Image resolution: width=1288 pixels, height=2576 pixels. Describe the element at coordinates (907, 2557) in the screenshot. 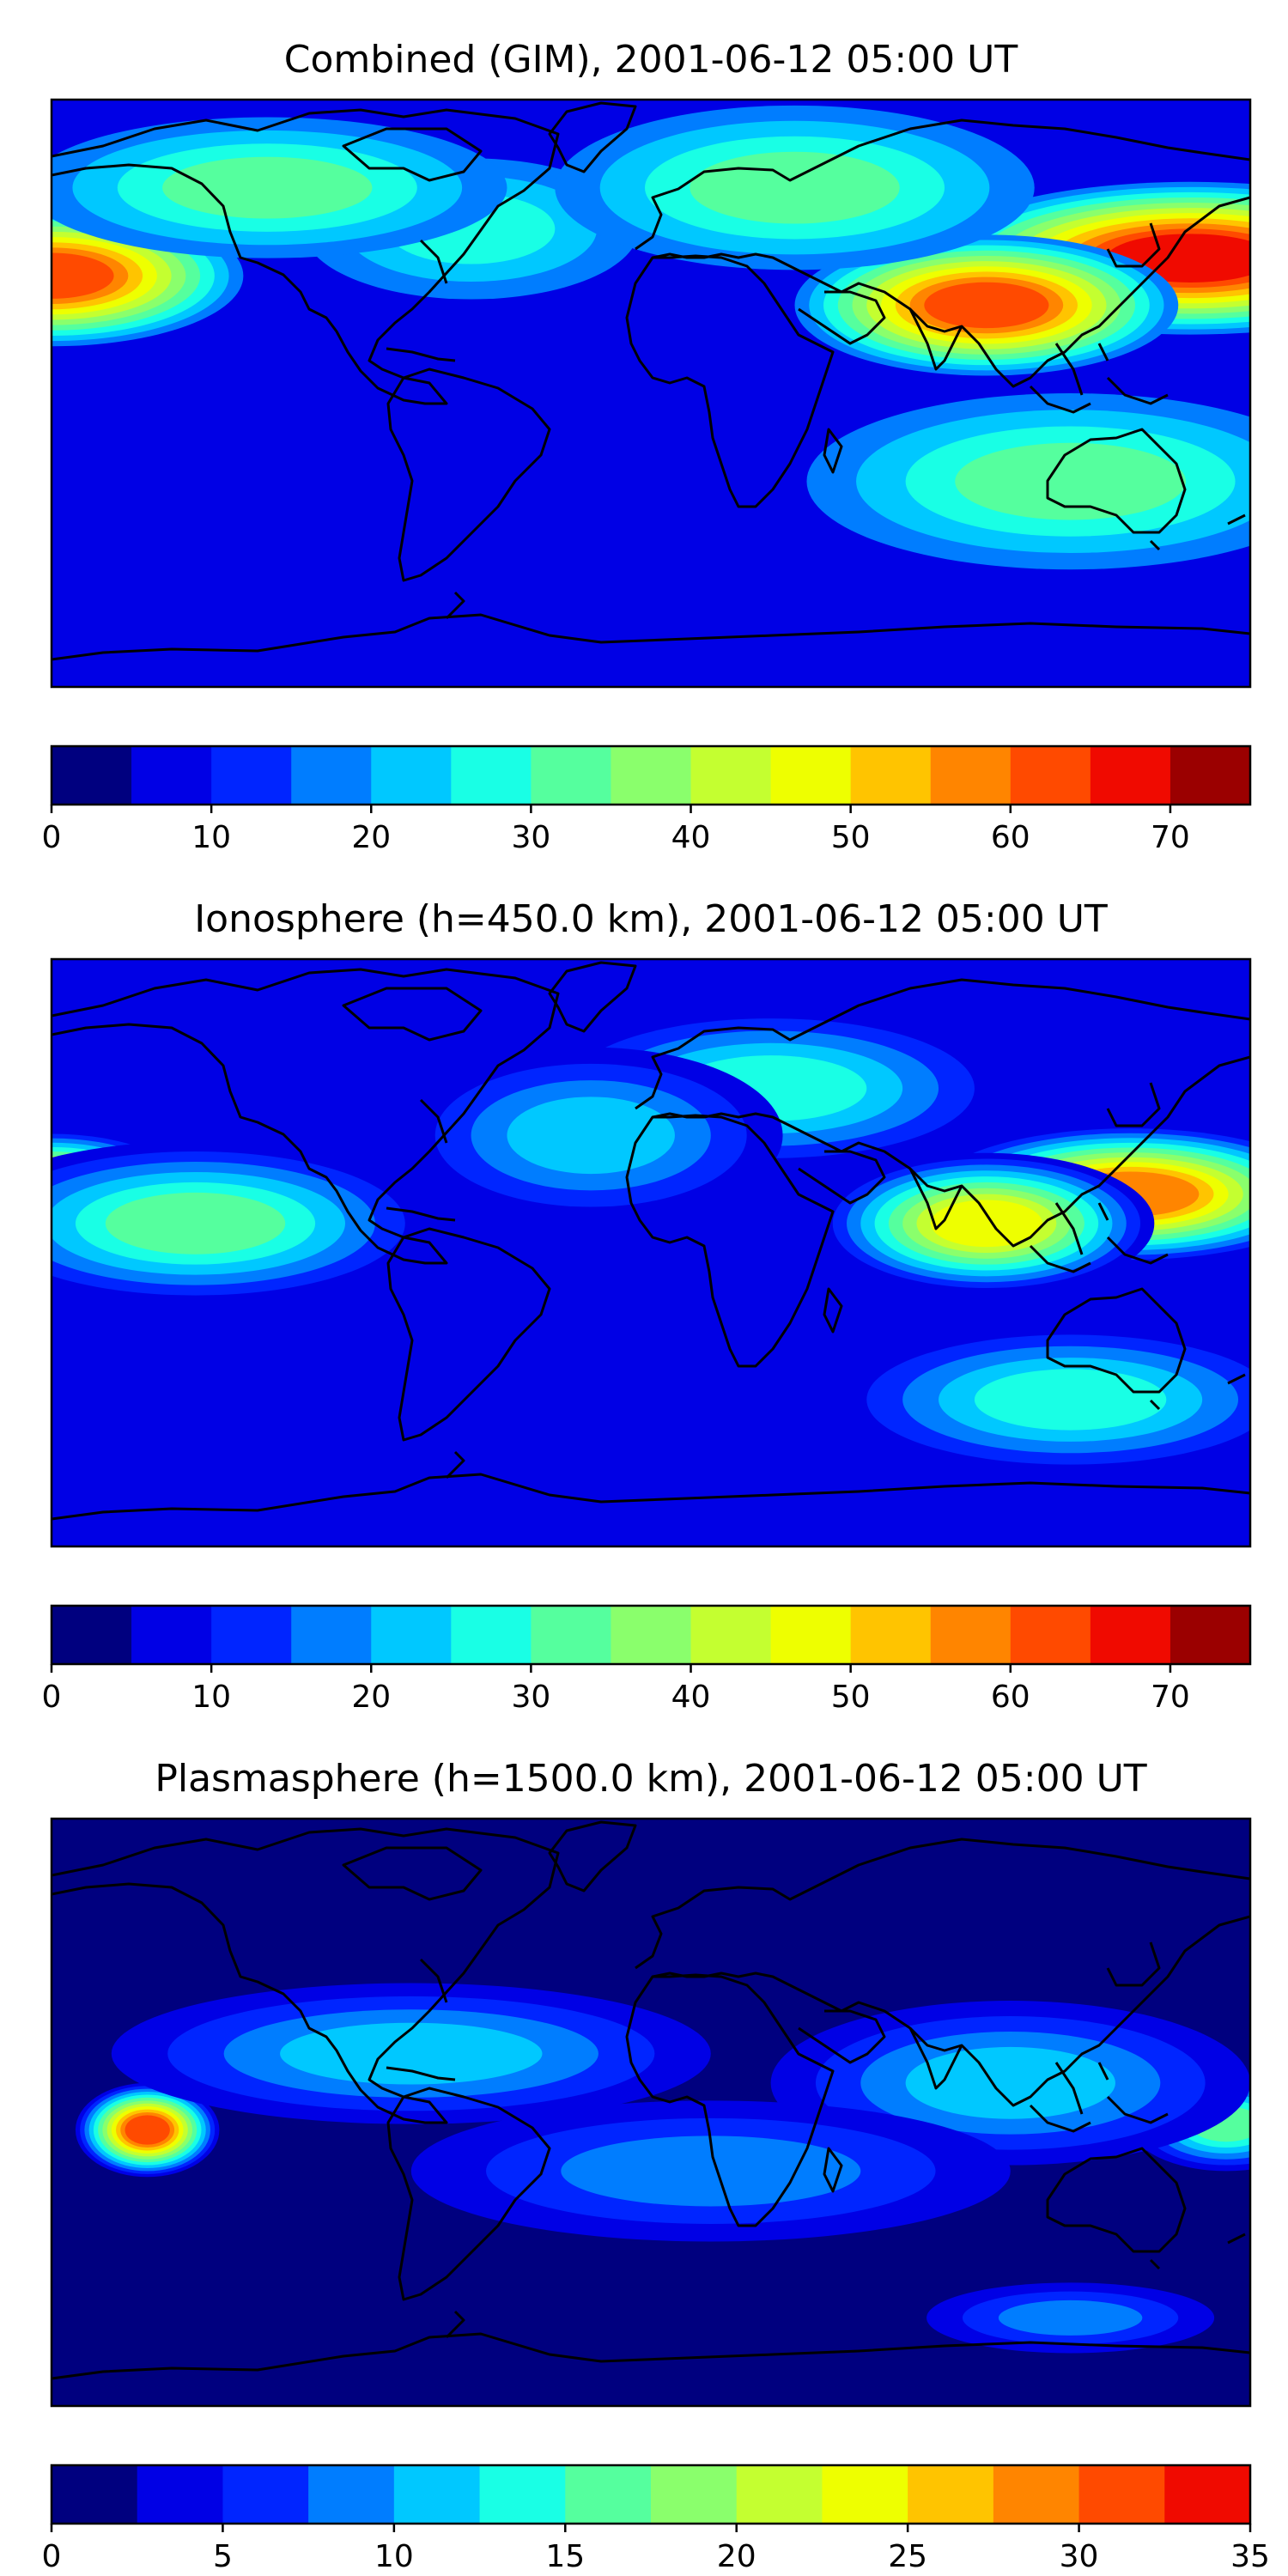

I see `colorbar-tick-label: 25` at that location.